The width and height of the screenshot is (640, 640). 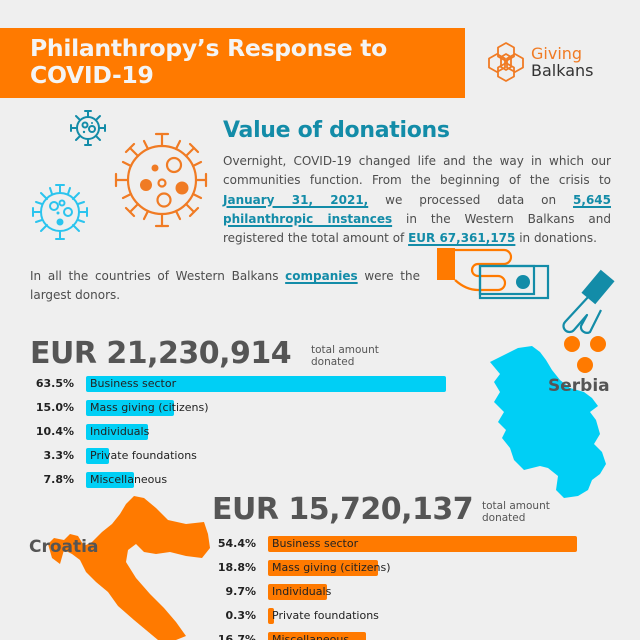 What do you see at coordinates (423, 592) in the screenshot?
I see `bar-row-individuals: 9.7% Individuals` at bounding box center [423, 592].